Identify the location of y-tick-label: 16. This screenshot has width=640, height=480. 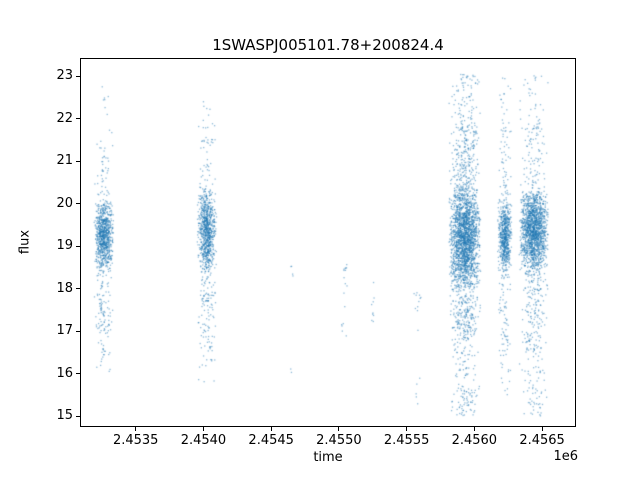
(64, 373).